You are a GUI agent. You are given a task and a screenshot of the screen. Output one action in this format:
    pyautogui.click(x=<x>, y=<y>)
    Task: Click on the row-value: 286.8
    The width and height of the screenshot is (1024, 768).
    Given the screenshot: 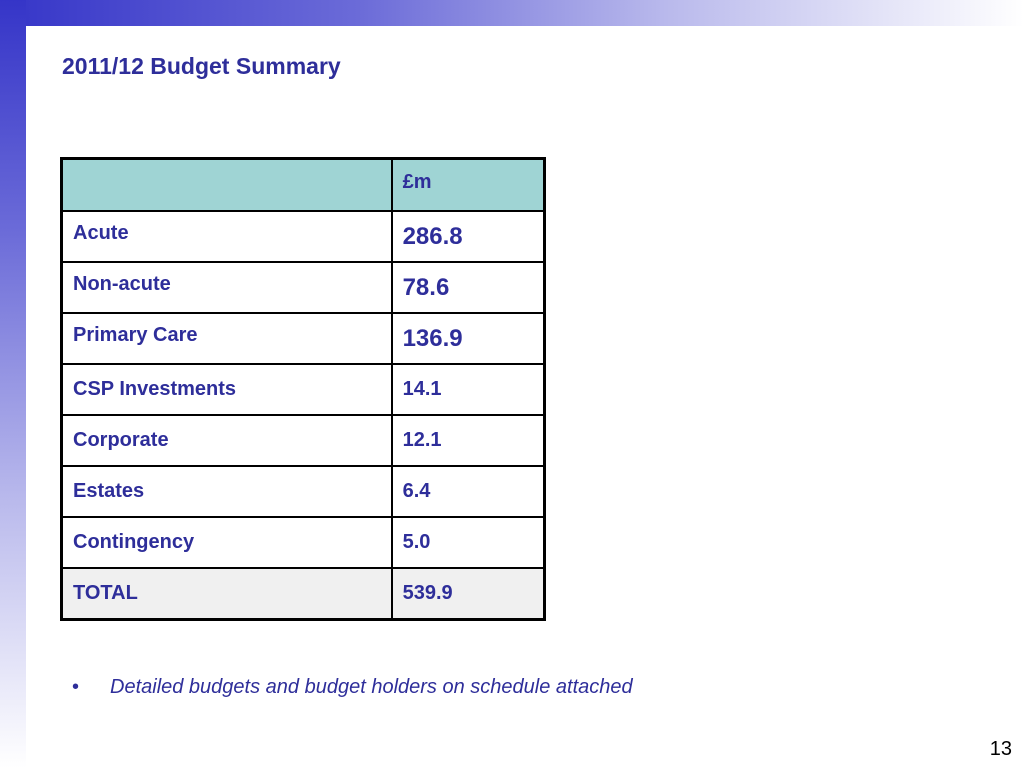 What is the action you would take?
    pyautogui.click(x=432, y=236)
    